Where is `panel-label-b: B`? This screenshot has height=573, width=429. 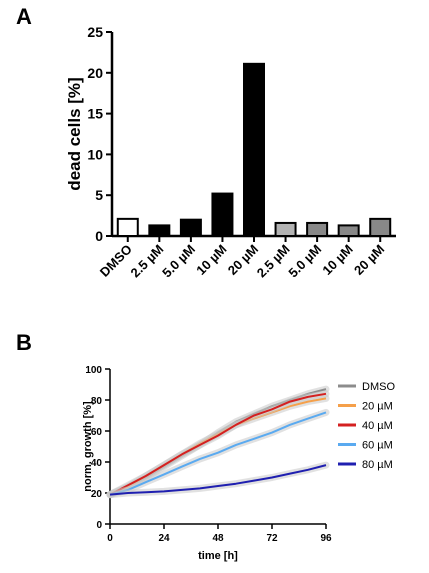 panel-label-b: B is located at coordinates (24, 342).